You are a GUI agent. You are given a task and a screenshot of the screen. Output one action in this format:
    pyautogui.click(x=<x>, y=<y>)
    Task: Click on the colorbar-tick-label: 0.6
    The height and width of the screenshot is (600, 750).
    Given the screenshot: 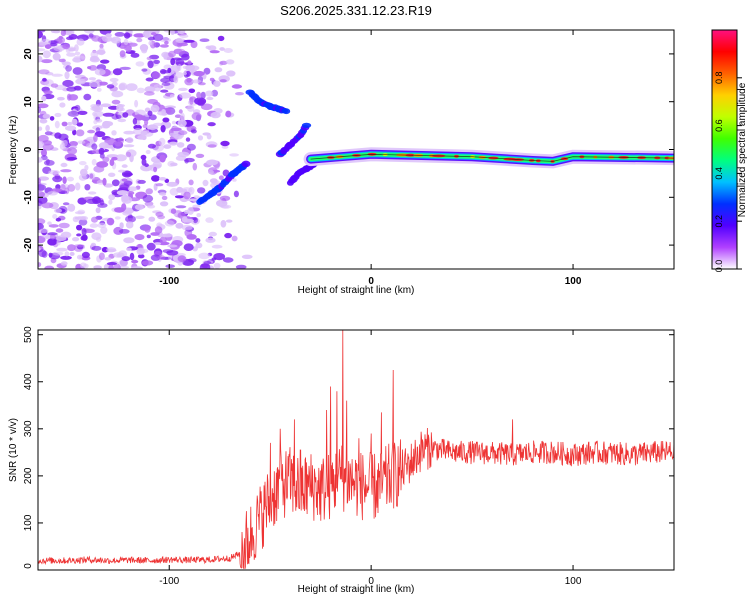 What is the action you would take?
    pyautogui.click(x=719, y=125)
    